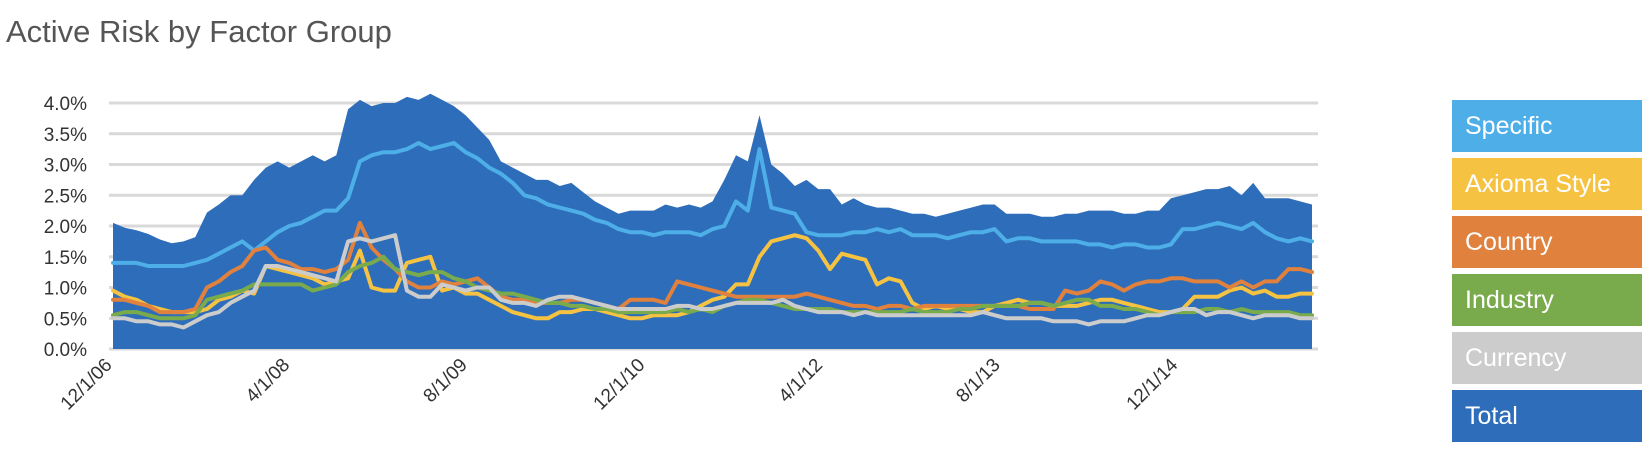  What do you see at coordinates (1153, 384) in the screenshot?
I see `x-tick-label: 12/1/14` at bounding box center [1153, 384].